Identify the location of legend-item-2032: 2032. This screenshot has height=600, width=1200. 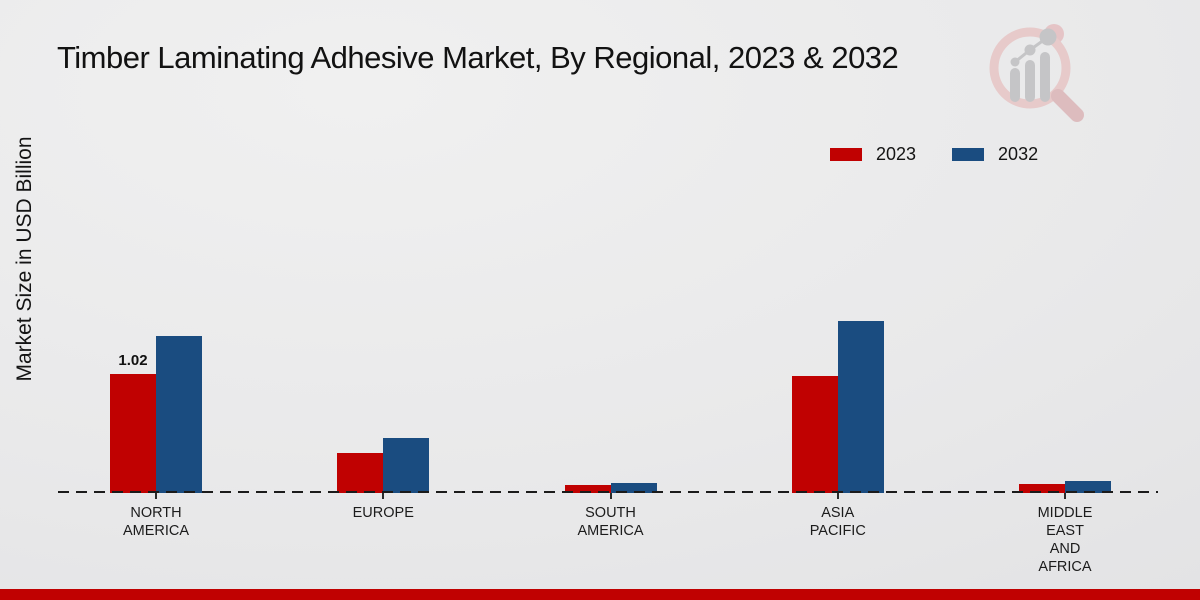
(995, 154).